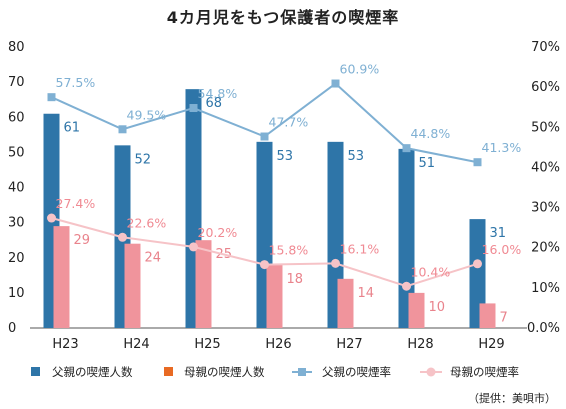 This screenshot has height=409, width=566. I want to click on left-axis-tick-label: 0, so click(12, 328).